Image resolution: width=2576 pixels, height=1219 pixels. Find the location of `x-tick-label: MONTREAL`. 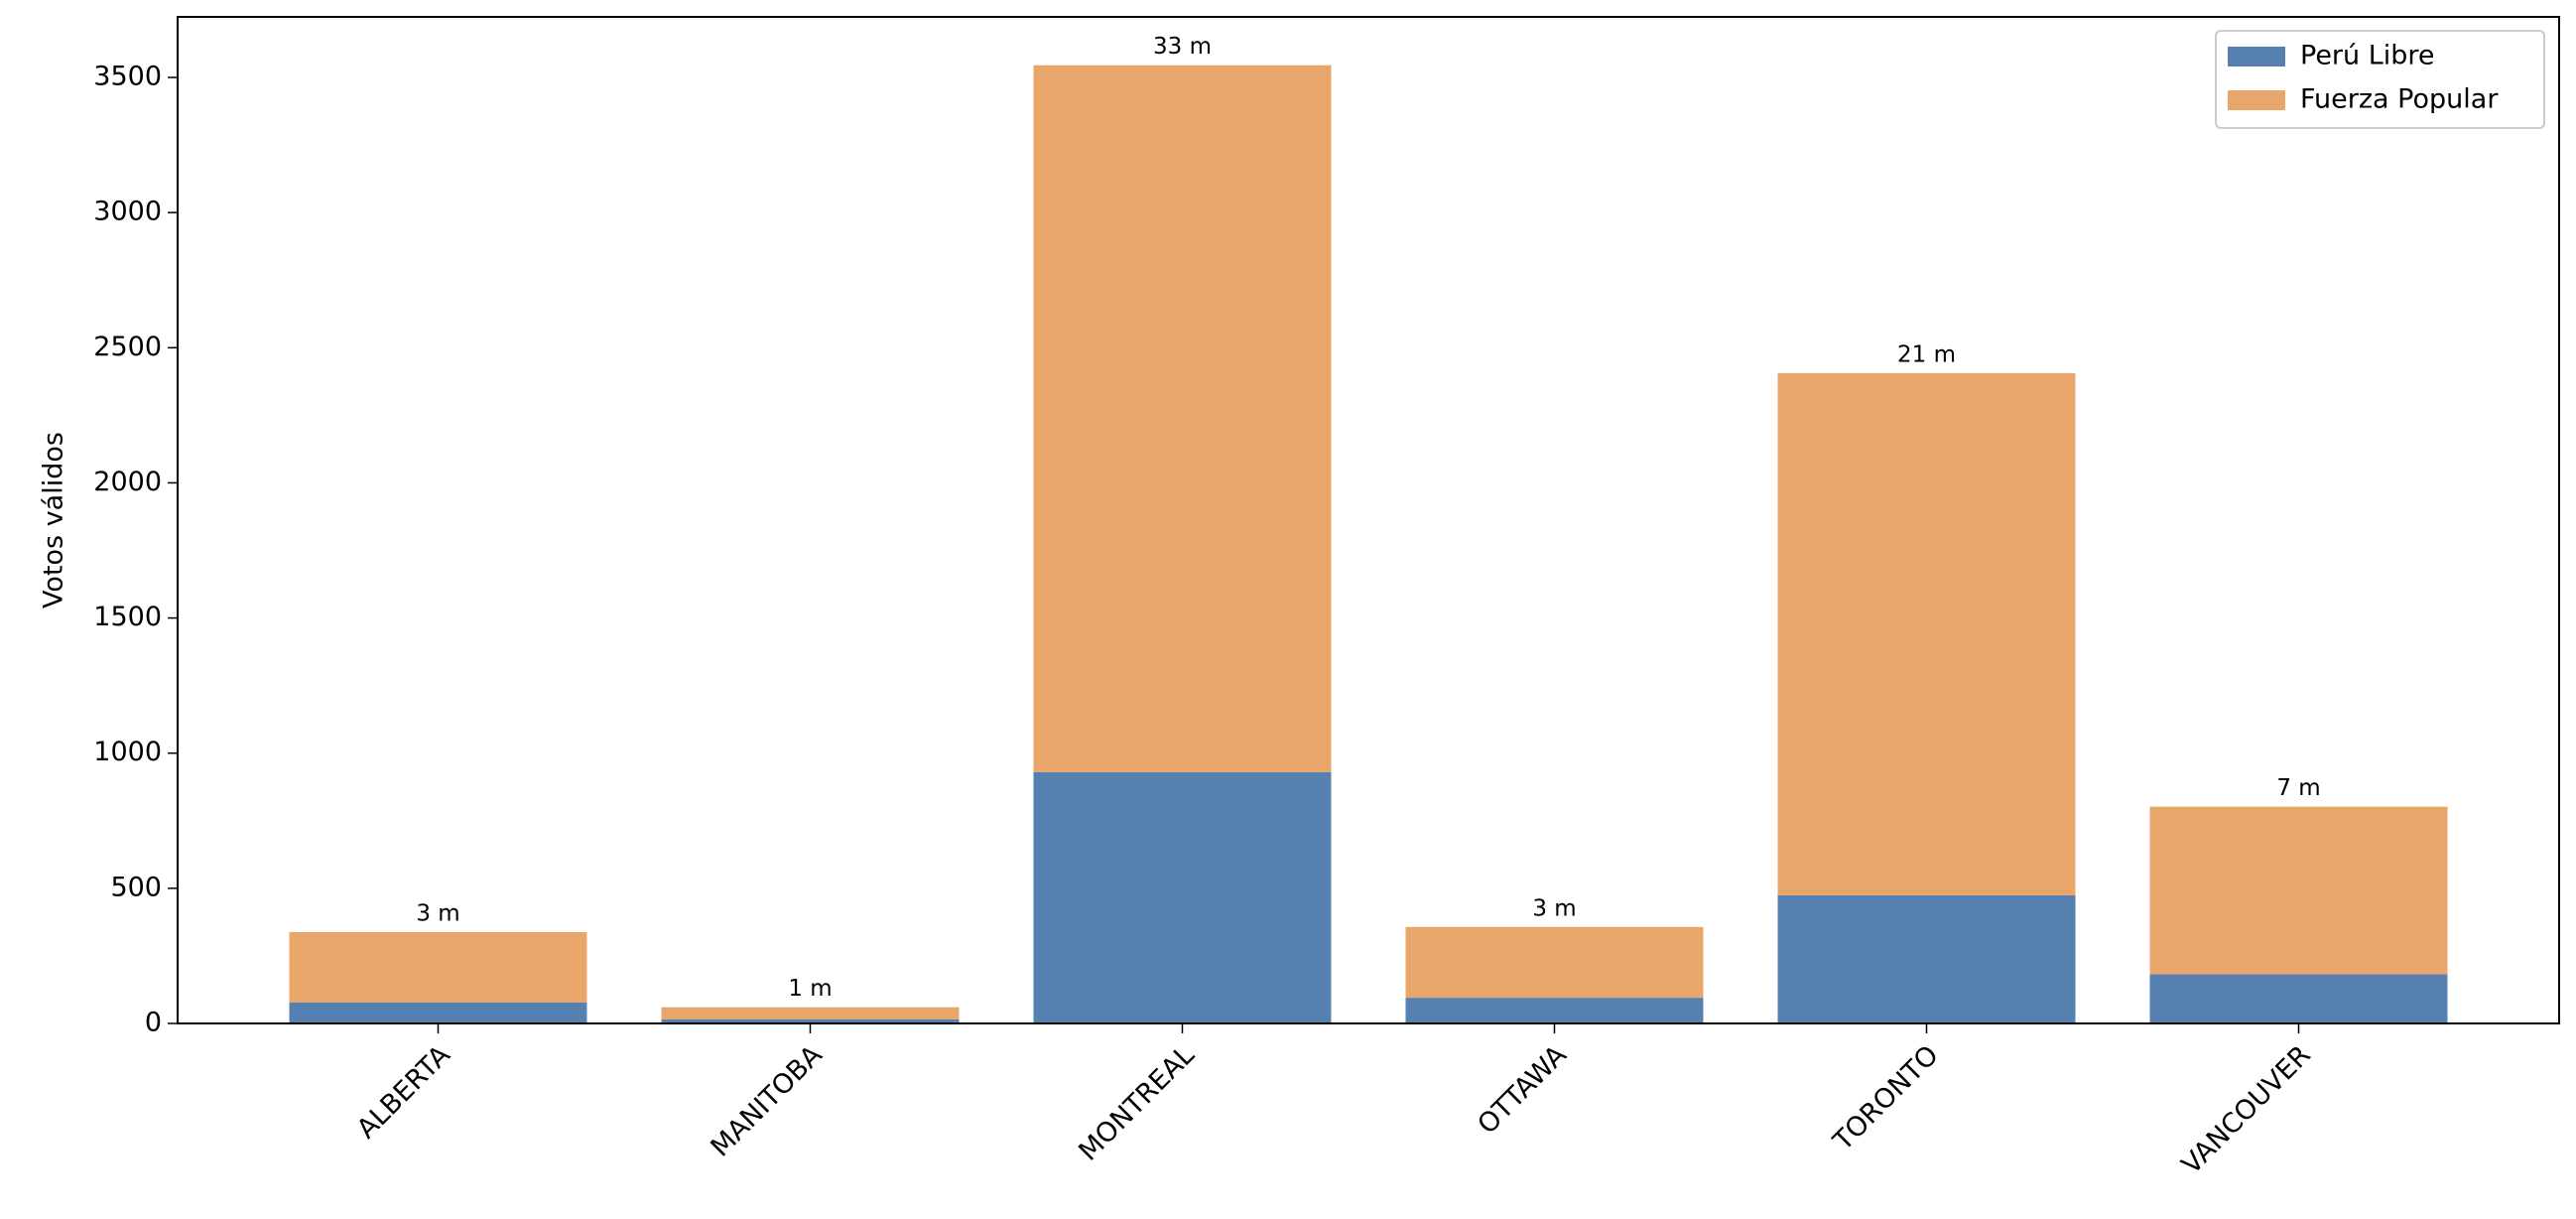

x-tick-label: MONTREAL is located at coordinates (1136, 1102).